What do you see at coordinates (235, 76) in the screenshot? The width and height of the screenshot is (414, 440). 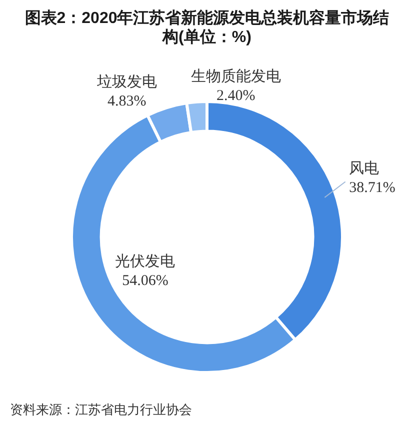 I see `slice-label: 生物质能发电` at bounding box center [235, 76].